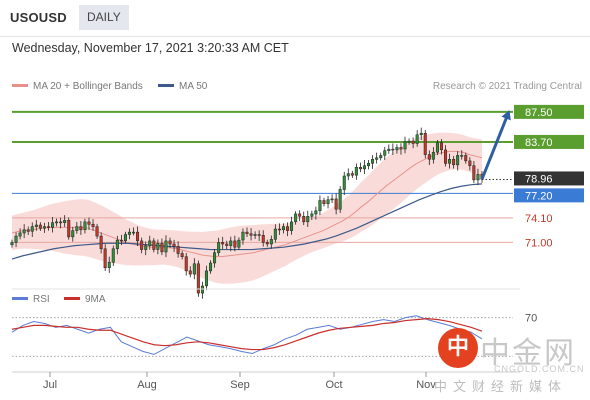 The image size is (590, 400). I want to click on watermark-subtitle: 中文财经新媒体, so click(501, 387).